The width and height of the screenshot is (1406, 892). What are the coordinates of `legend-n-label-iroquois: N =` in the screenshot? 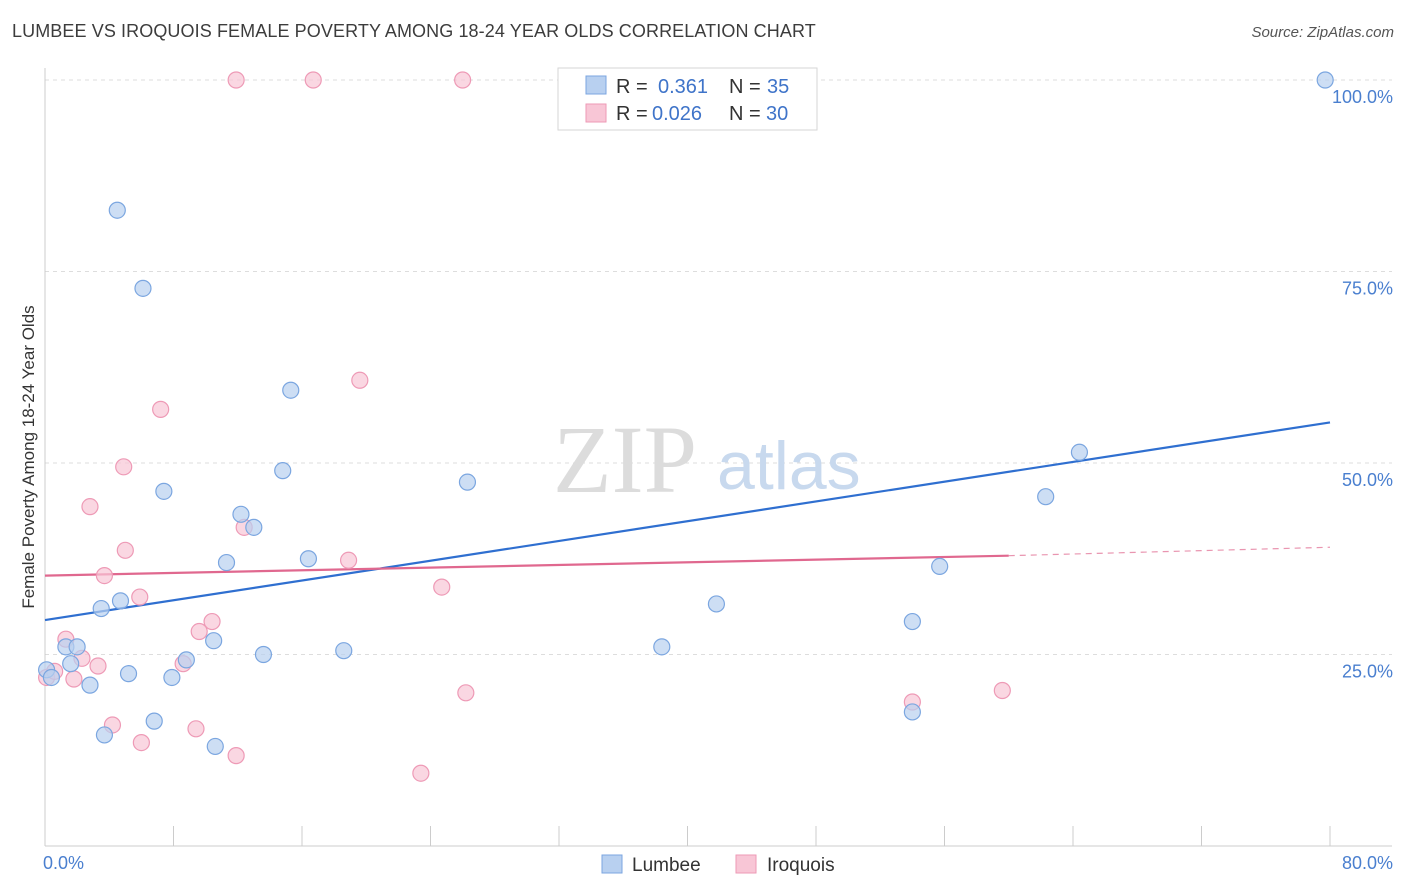 It's located at (745, 114).